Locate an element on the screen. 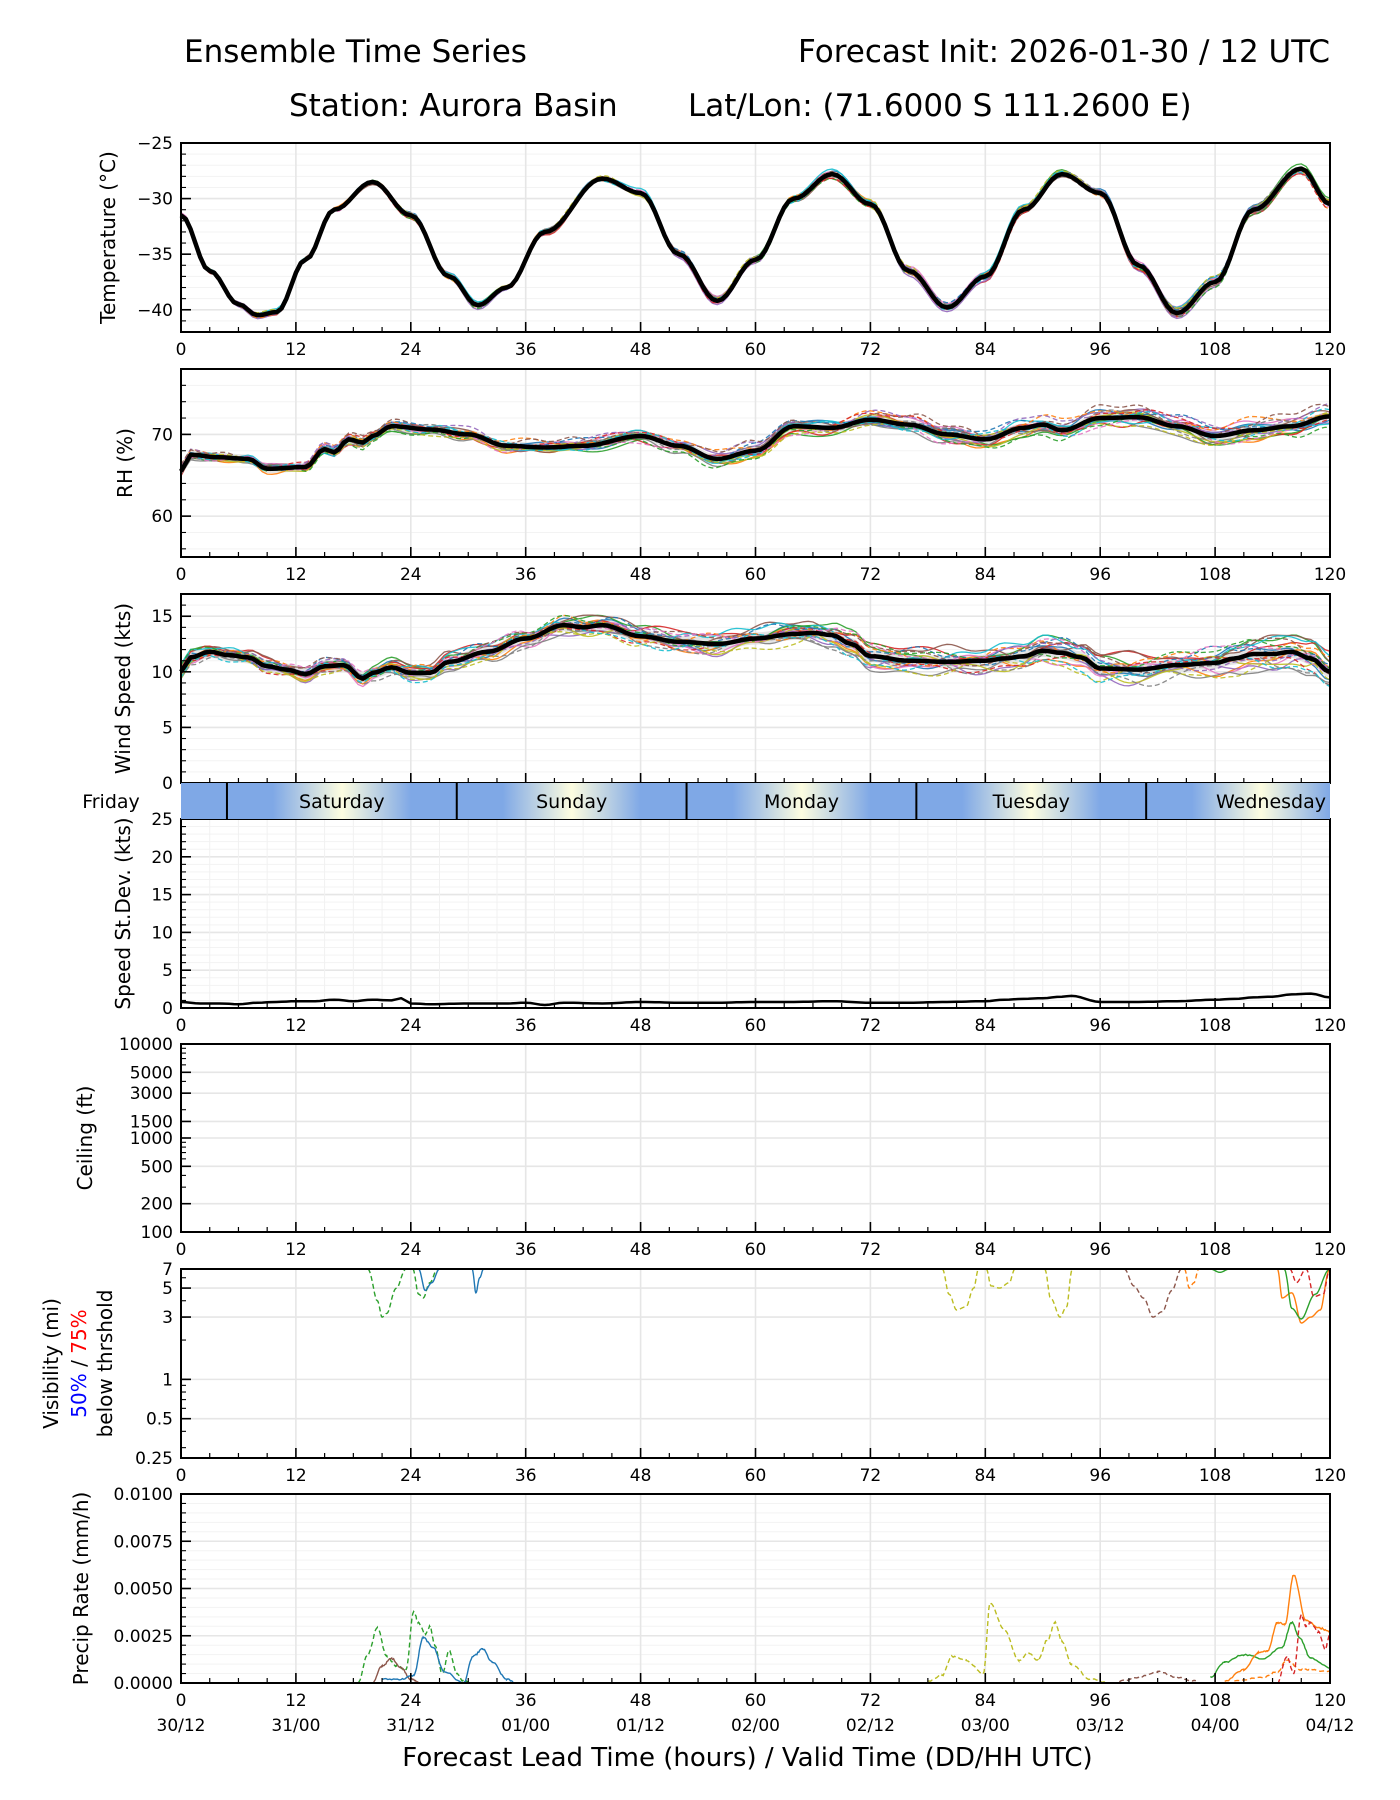 This screenshot has height=1800, width=1400. y-axis-label-line2: 50% / 75% is located at coordinates (79, 1363).